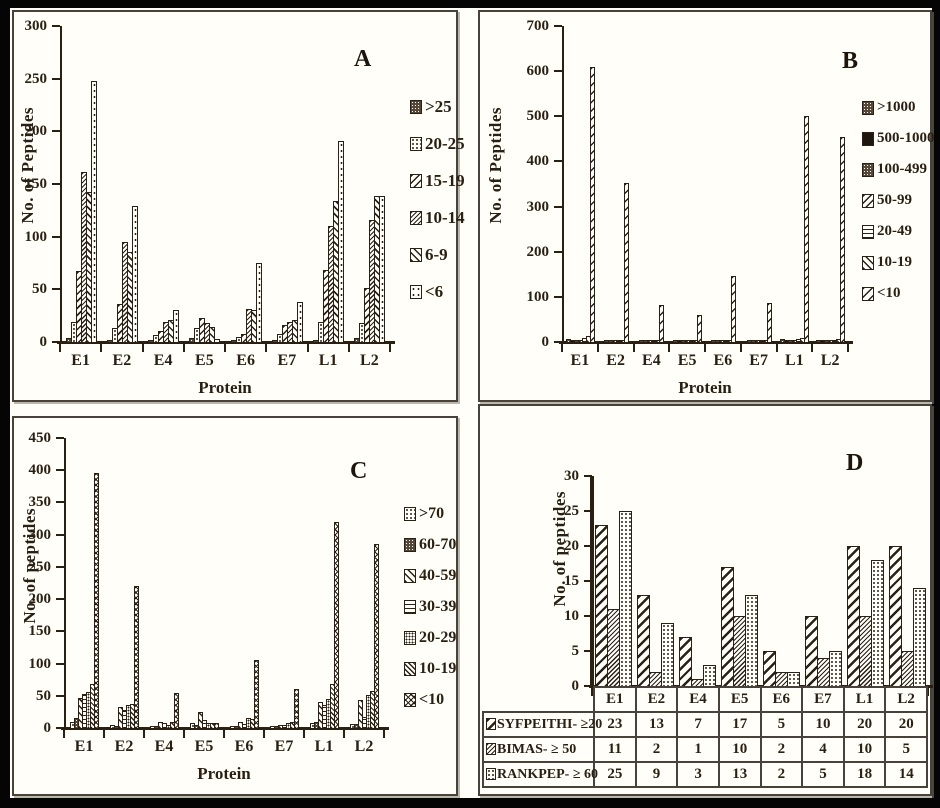 This screenshot has height=808, width=940. What do you see at coordinates (437, 217) in the screenshot?
I see `legend-item: 10-14` at bounding box center [437, 217].